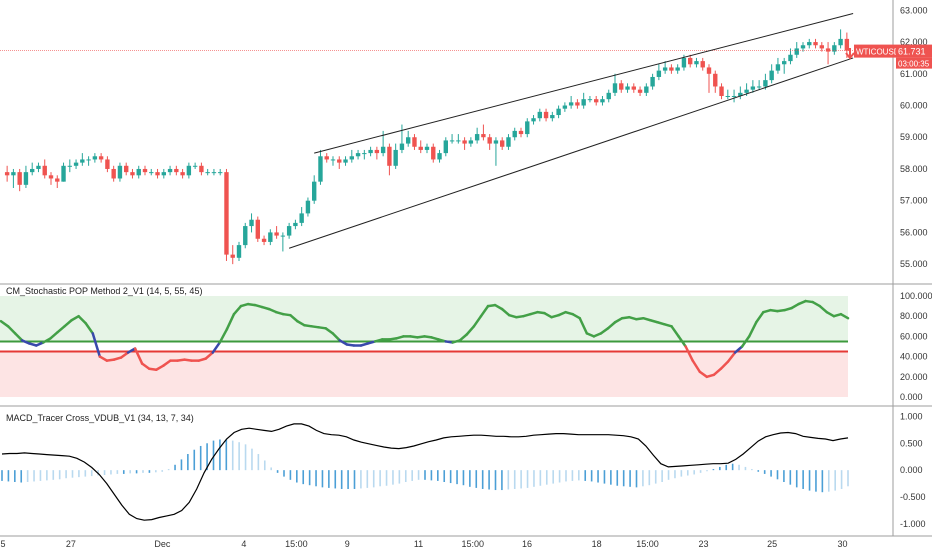 The image size is (932, 555). Describe the element at coordinates (914, 169) in the screenshot. I see `price-tick-label: 58.000` at that location.